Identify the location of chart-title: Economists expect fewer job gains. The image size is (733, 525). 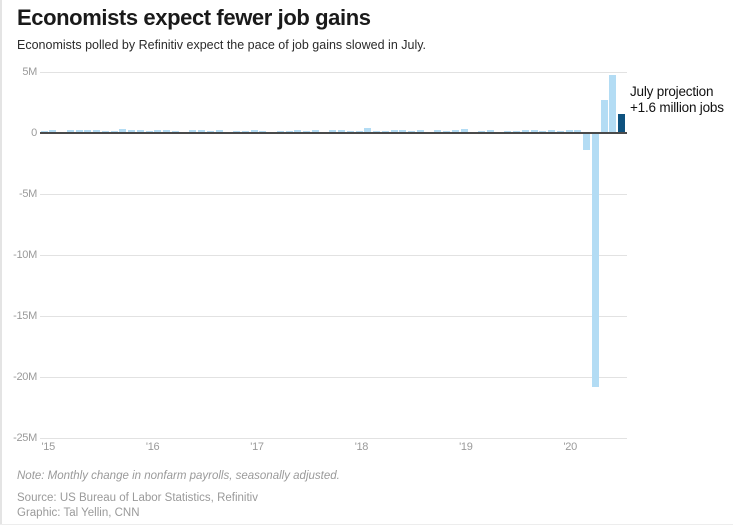
(194, 17).